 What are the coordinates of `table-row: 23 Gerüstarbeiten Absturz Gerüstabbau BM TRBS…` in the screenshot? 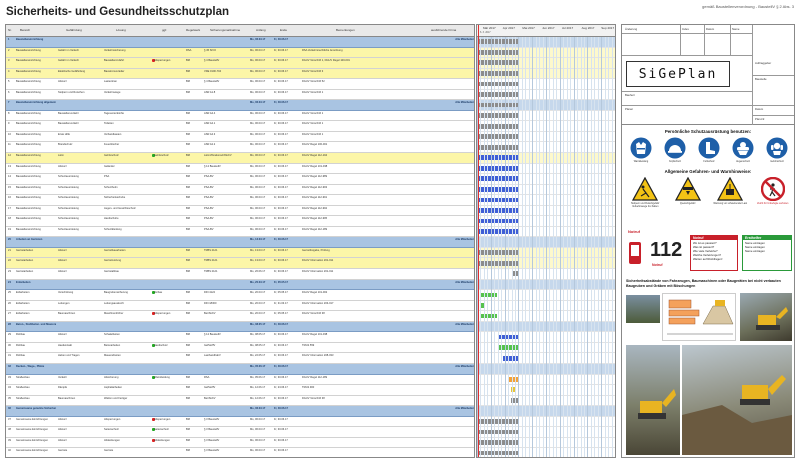 It's located at (240, 274).